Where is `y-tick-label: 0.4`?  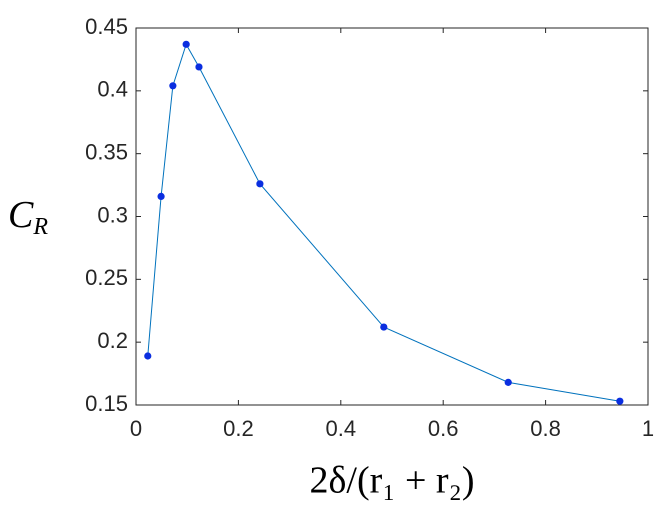 y-tick-label: 0.4 is located at coordinates (112, 89).